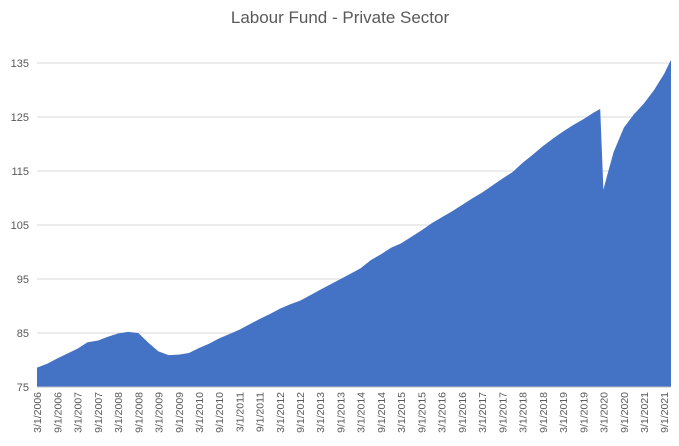 Image resolution: width=679 pixels, height=446 pixels. I want to click on x-tick-label: 9/1/2011, so click(261, 412).